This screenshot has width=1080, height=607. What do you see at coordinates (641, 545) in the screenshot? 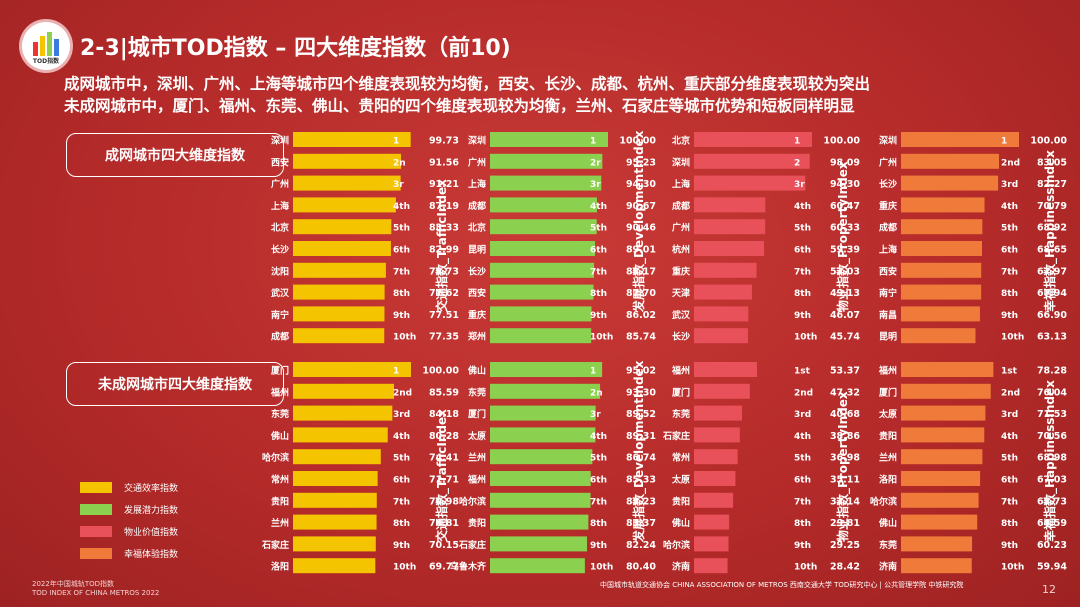
I see `value-label: 82.24` at bounding box center [641, 545].